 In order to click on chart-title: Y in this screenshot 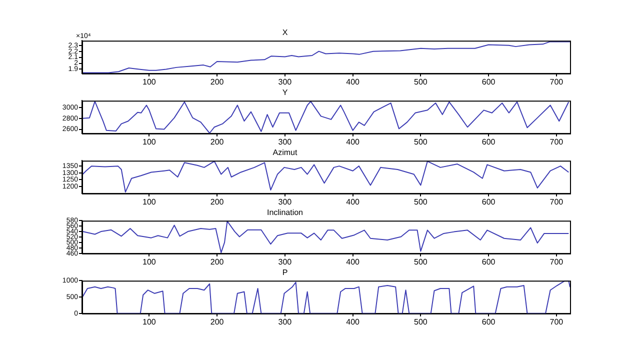, I will do `click(285, 93)`.